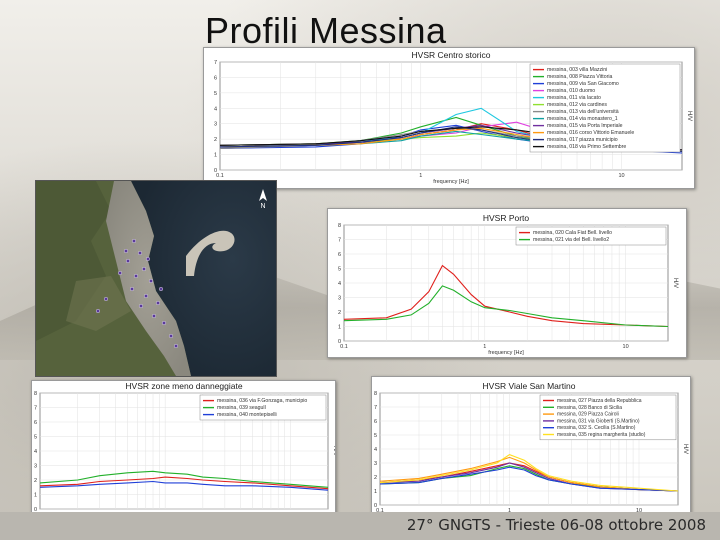 The image size is (720, 540). What do you see at coordinates (262, 206) in the screenshot?
I see `north-label: N` at bounding box center [262, 206].